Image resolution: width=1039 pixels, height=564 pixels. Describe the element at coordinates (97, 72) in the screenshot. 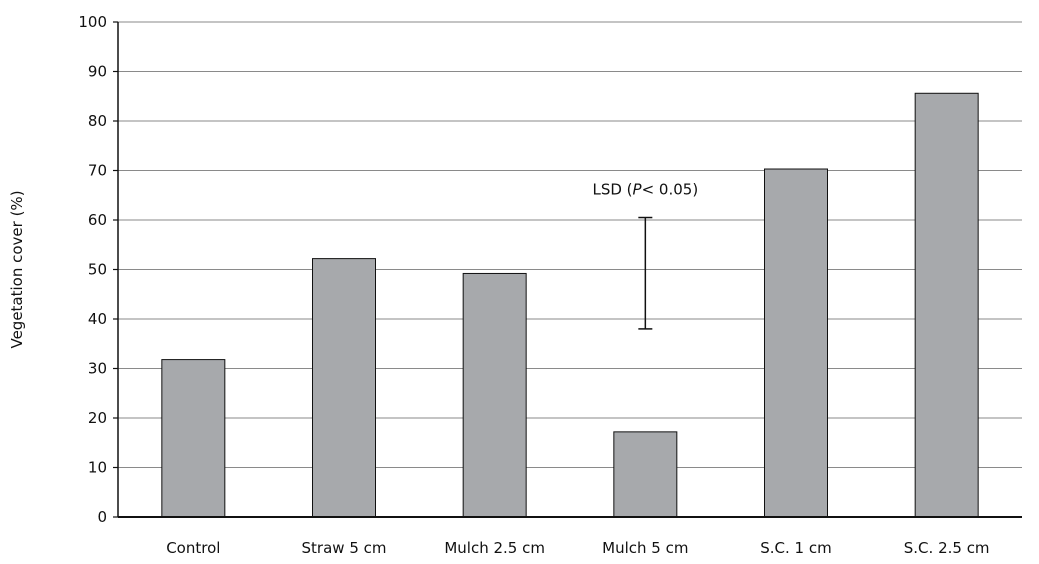

I see `y-tick-label: 90` at that location.